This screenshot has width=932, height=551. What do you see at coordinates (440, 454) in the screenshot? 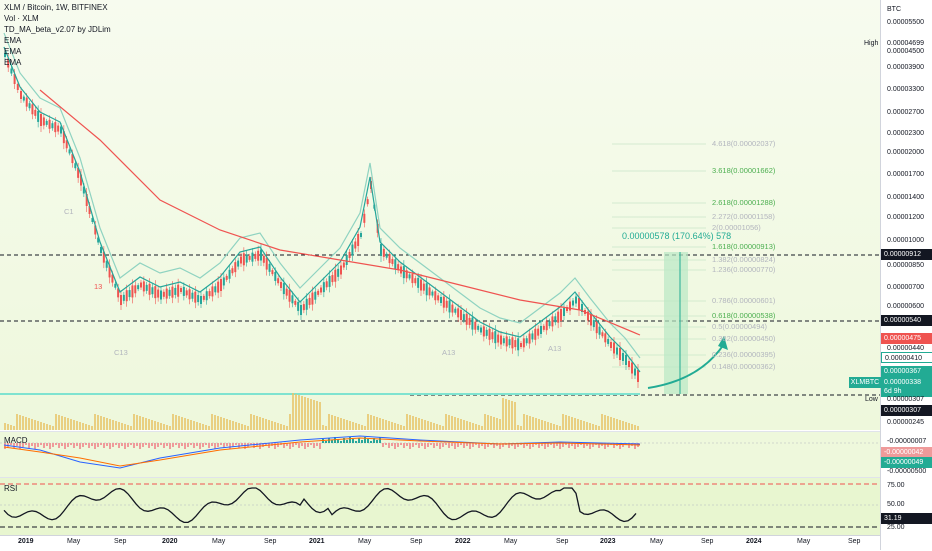
I see `macd-pane` at bounding box center [440, 454].